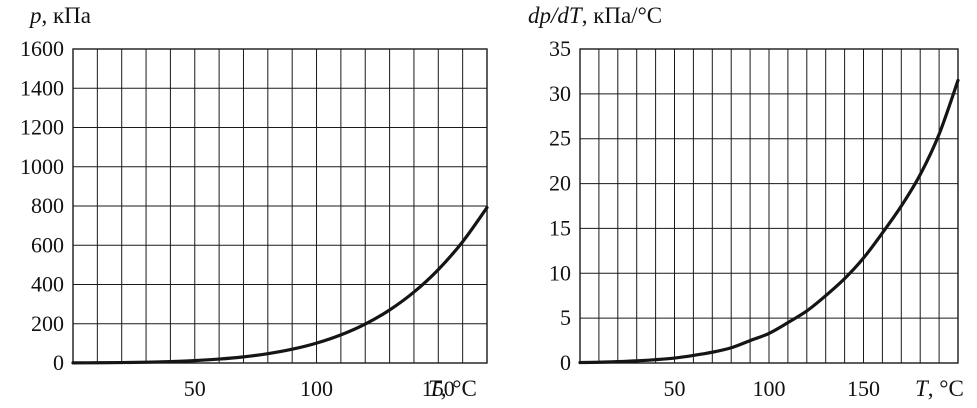 The width and height of the screenshot is (977, 408). What do you see at coordinates (47, 244) in the screenshot?
I see `pressure-y-tick-label: 600` at bounding box center [47, 244].